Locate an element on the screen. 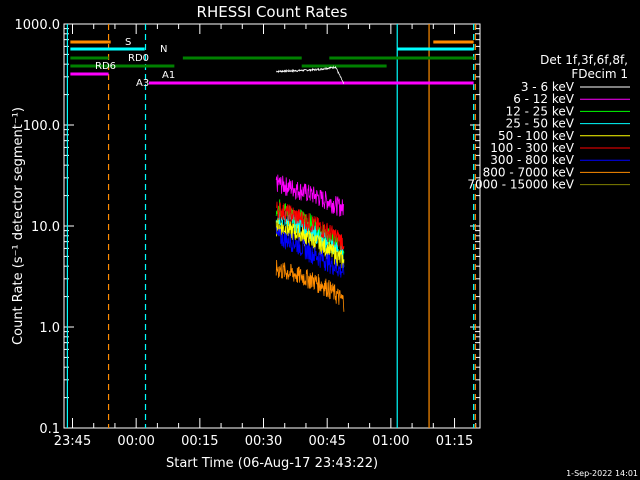  y-tick-label: 100.0 is located at coordinates (41, 126).